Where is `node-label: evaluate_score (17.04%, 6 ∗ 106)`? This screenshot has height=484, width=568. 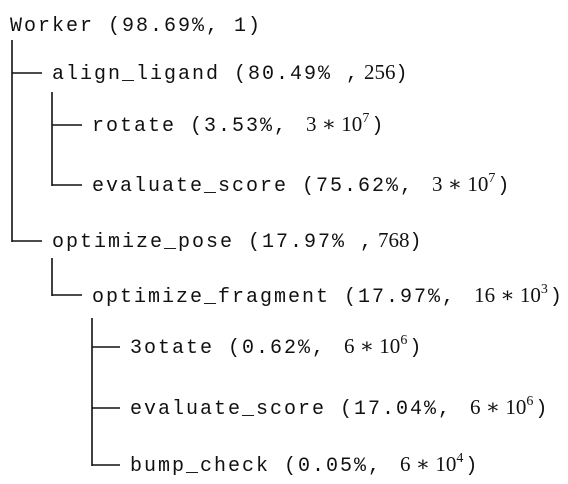 node-label: evaluate_score (17.04%, 6 ∗ 106) is located at coordinates (339, 407).